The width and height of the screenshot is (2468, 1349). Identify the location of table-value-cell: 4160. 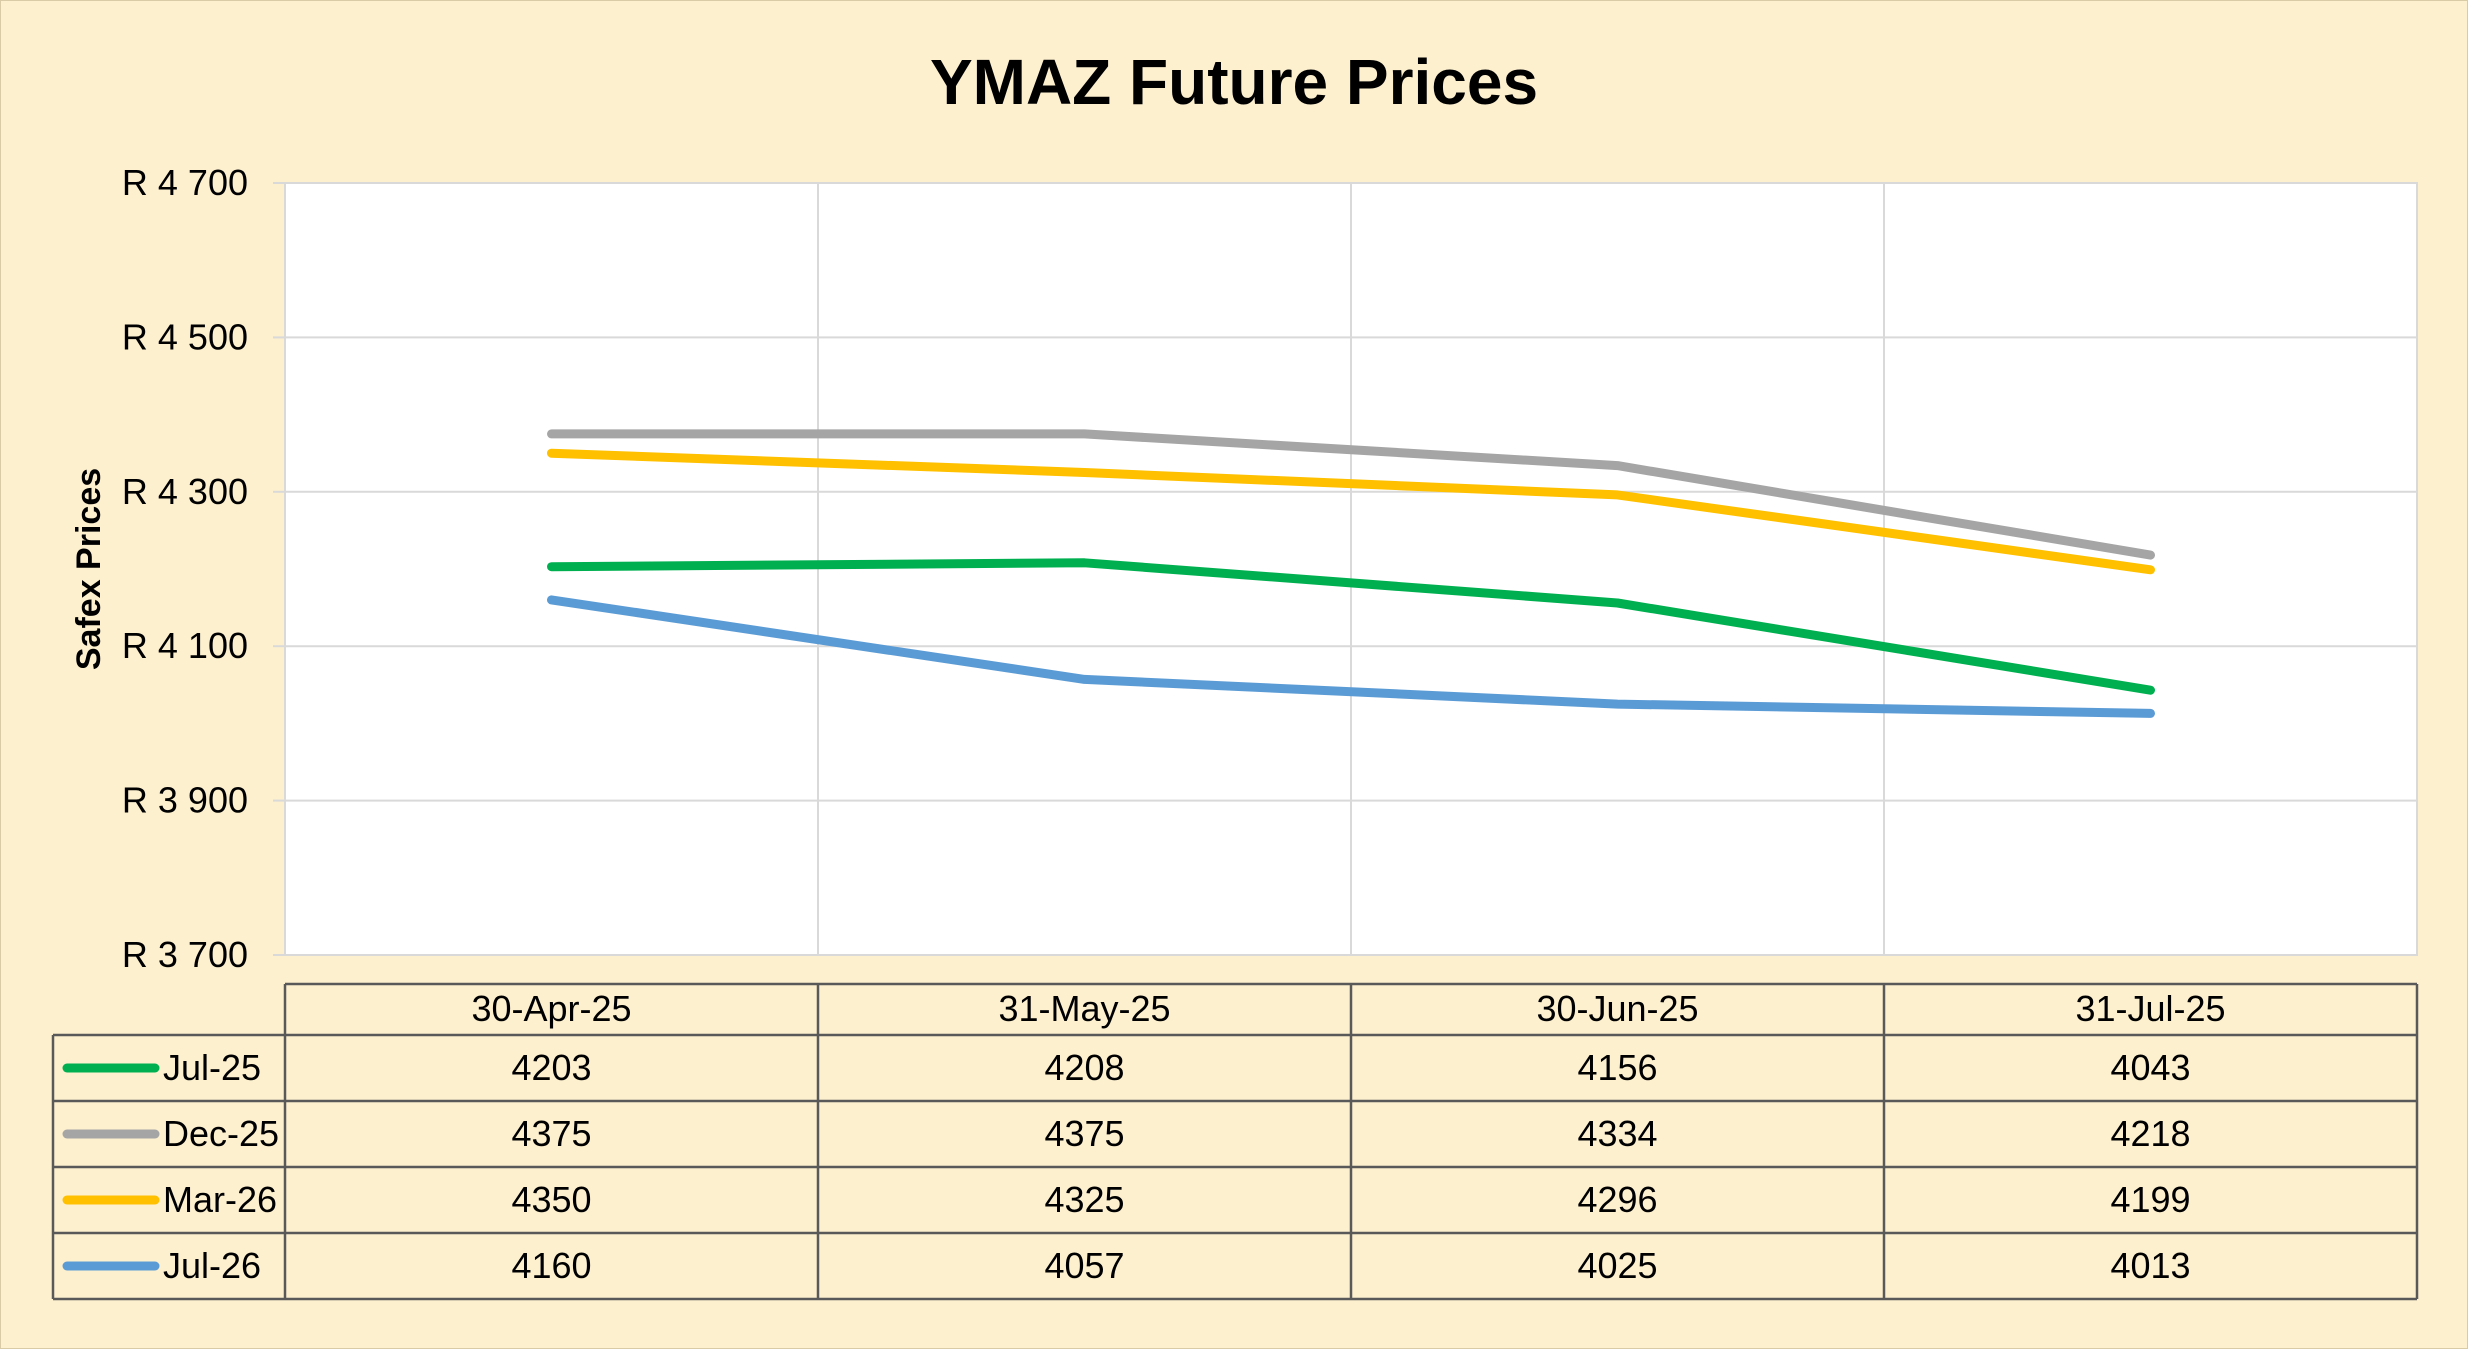
(551, 1265).